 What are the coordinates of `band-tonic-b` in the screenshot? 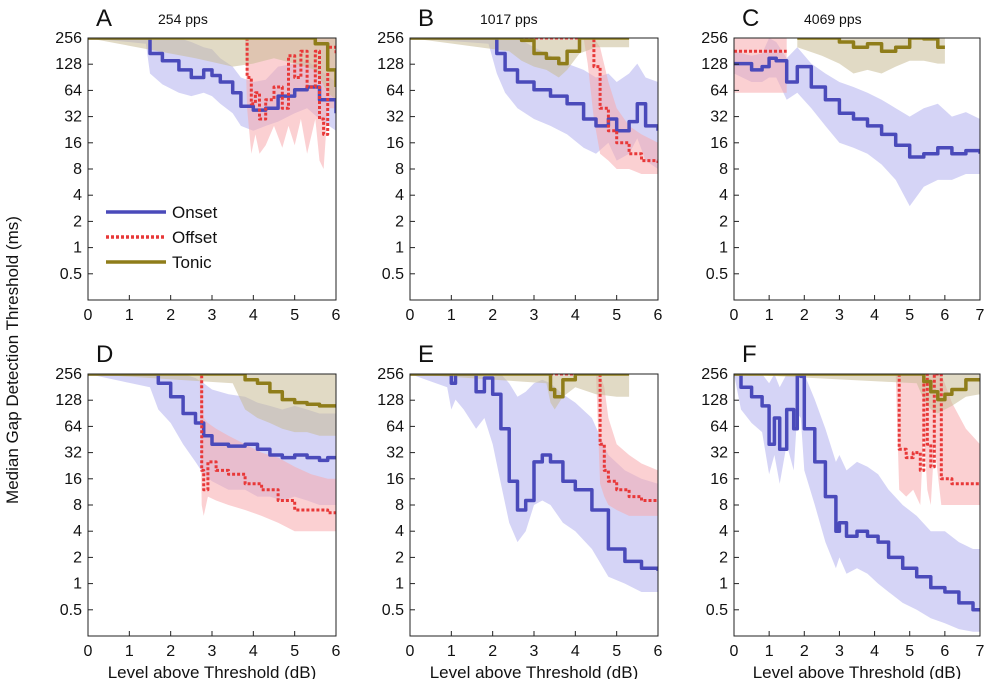 It's located at (520, 58).